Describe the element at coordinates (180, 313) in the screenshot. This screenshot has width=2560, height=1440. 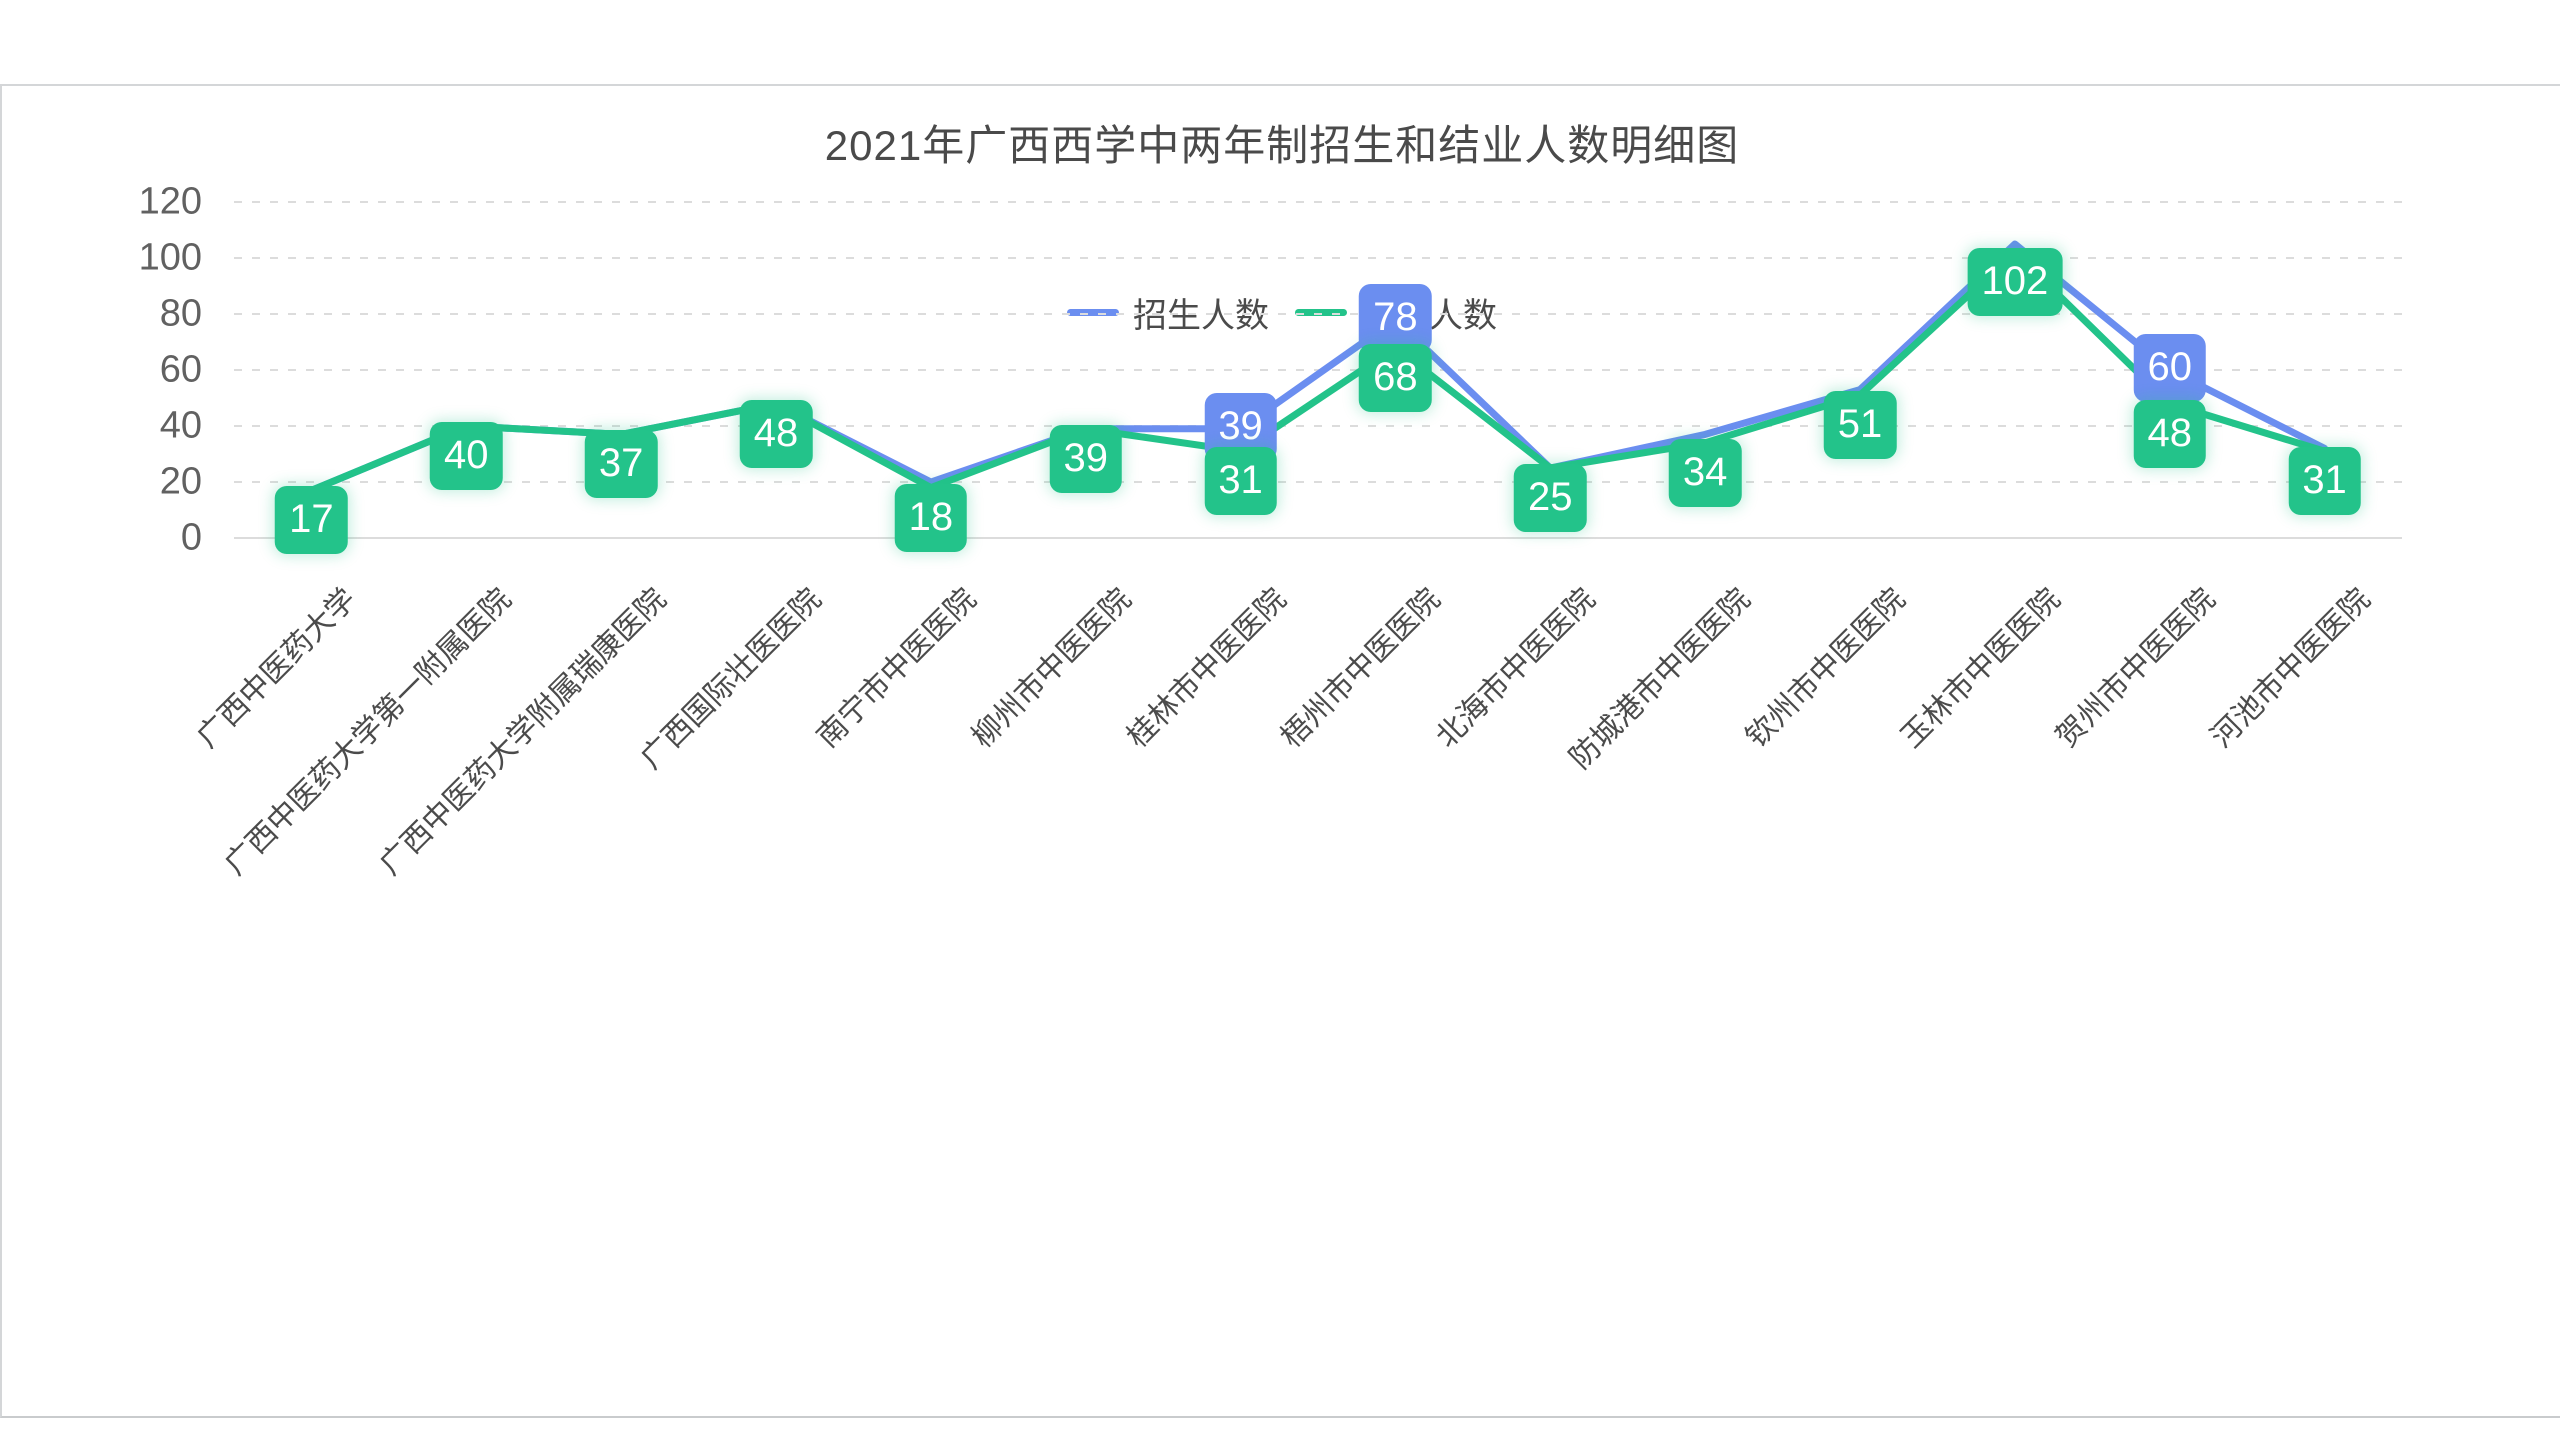
I see `y-tick-label: 80` at that location.